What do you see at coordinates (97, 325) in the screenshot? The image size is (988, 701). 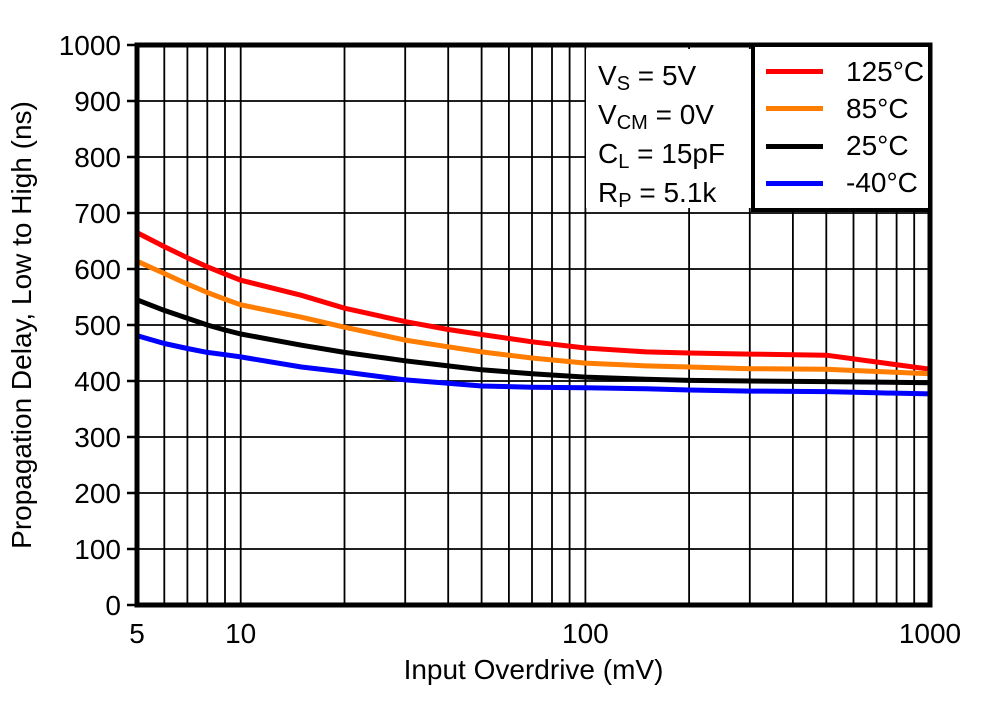 I see `y-tick-label: 500` at bounding box center [97, 325].